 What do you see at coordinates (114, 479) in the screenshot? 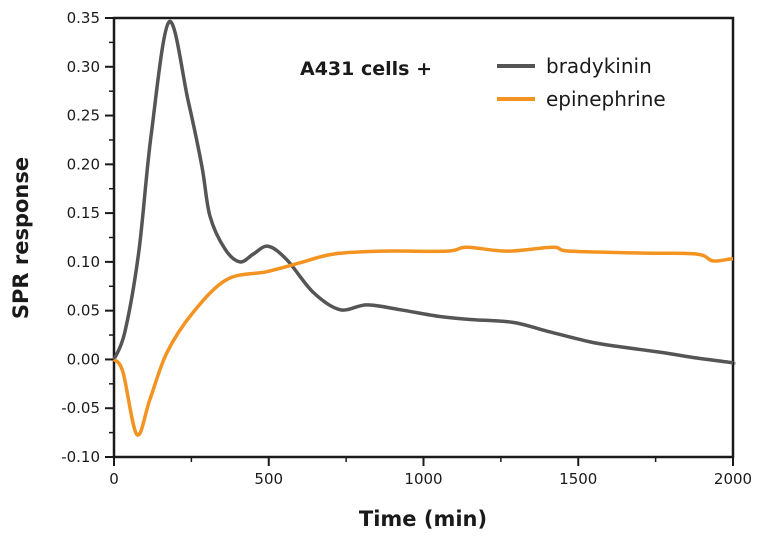
I see `x-tick-label: 0` at bounding box center [114, 479].